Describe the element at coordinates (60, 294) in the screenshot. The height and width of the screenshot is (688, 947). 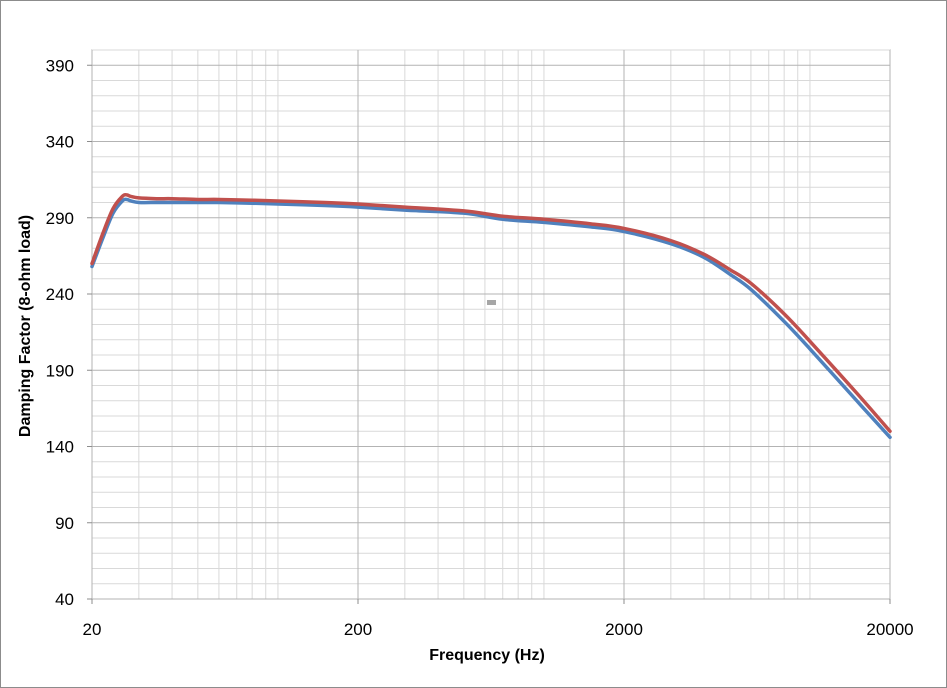
I see `y-tick-label: 240` at that location.